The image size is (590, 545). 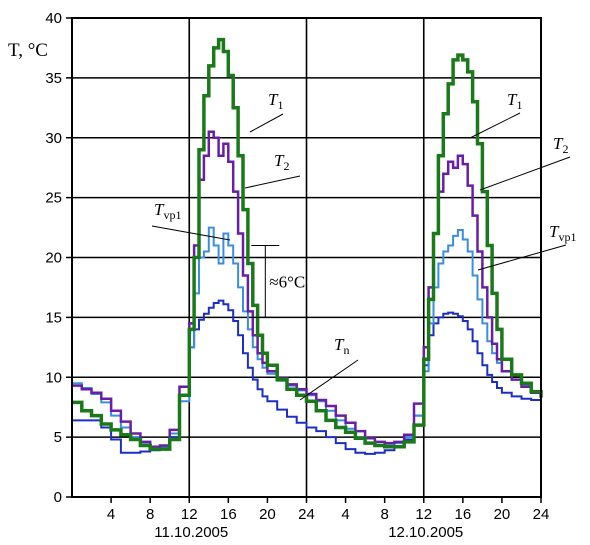 I want to click on annotations: ≈6°C, so click(x=278, y=281).